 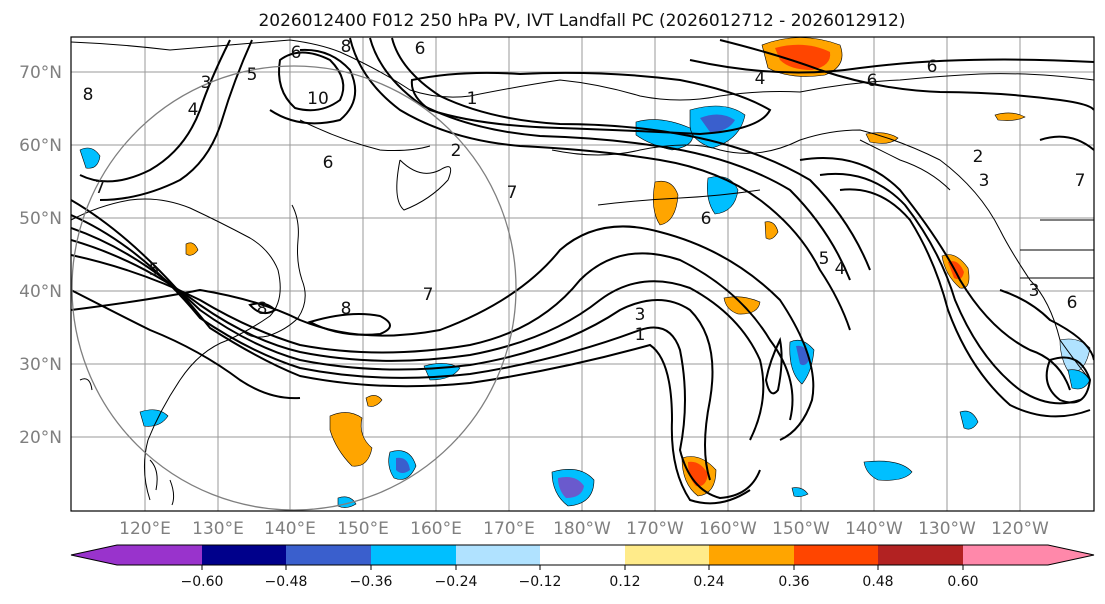 What do you see at coordinates (509, 529) in the screenshot?
I see `lon-label-170e: 170°E` at bounding box center [509, 529].